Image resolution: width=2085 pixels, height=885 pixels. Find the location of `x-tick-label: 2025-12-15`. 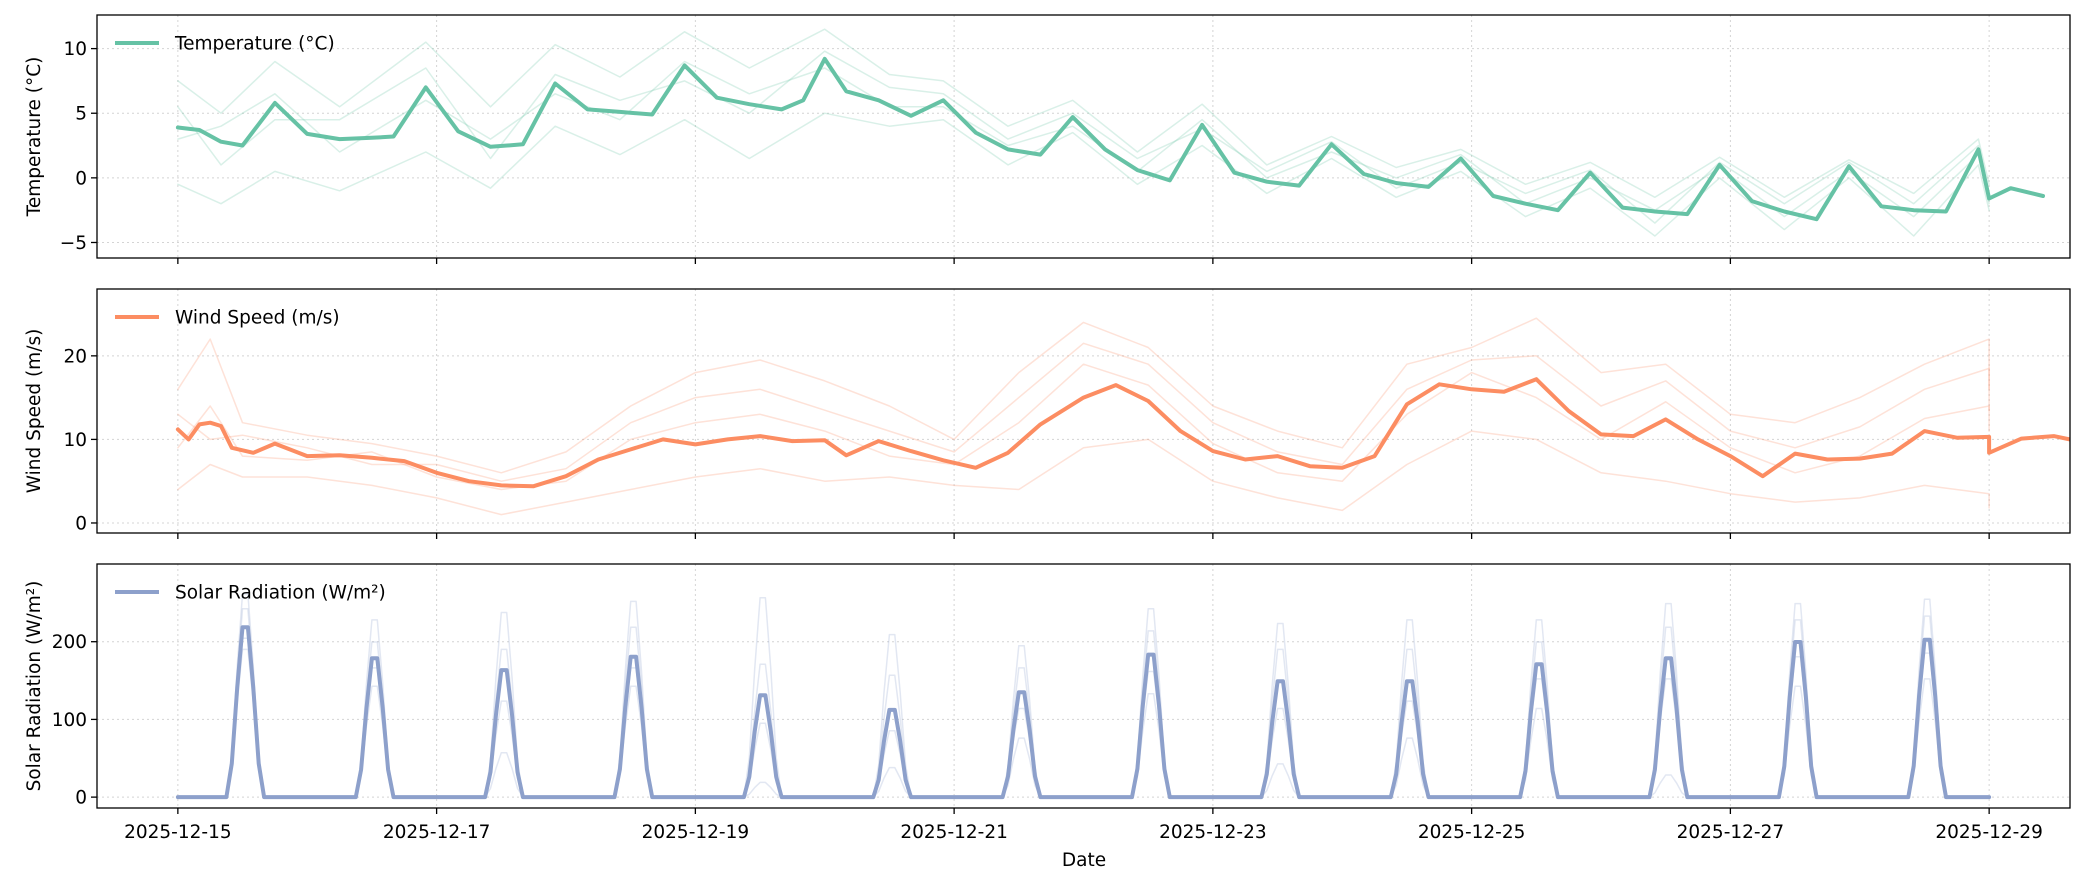

x-tick-label: 2025-12-15 is located at coordinates (178, 832).